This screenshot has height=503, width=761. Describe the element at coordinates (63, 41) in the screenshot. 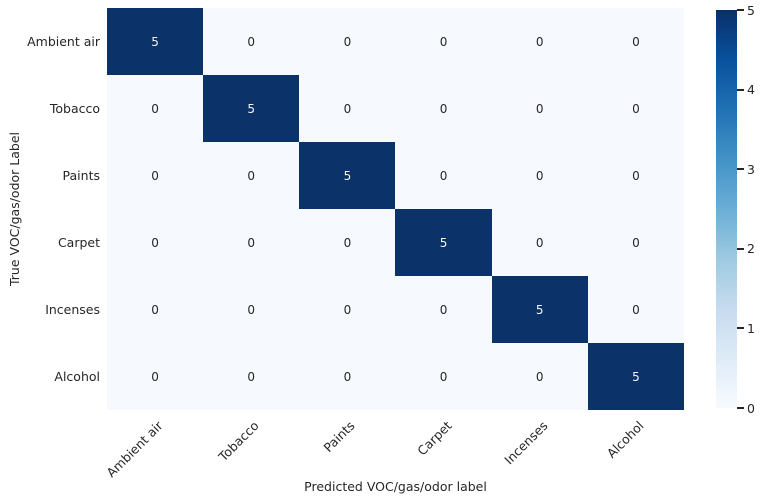

I see `y-tick-label: Ambient air` at that location.